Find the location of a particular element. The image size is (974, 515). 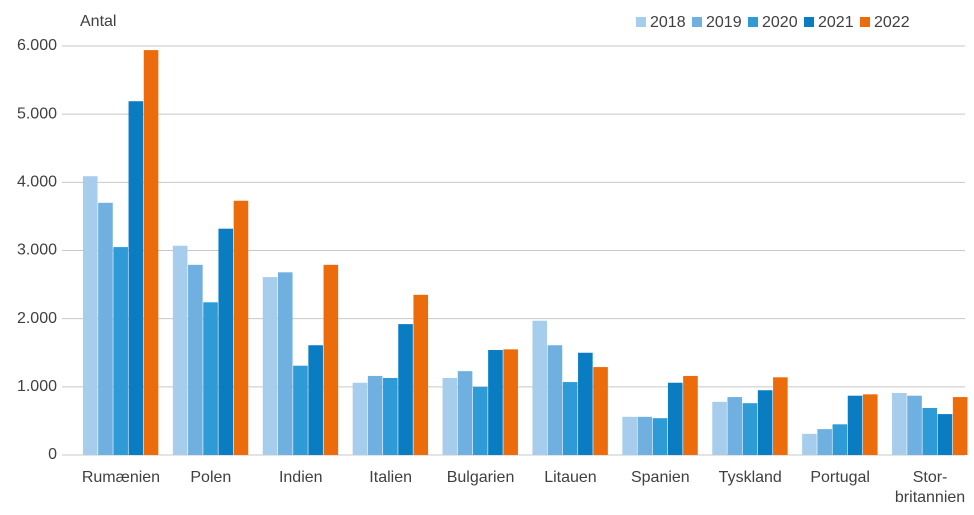

legend-label: 2022 is located at coordinates (892, 22).